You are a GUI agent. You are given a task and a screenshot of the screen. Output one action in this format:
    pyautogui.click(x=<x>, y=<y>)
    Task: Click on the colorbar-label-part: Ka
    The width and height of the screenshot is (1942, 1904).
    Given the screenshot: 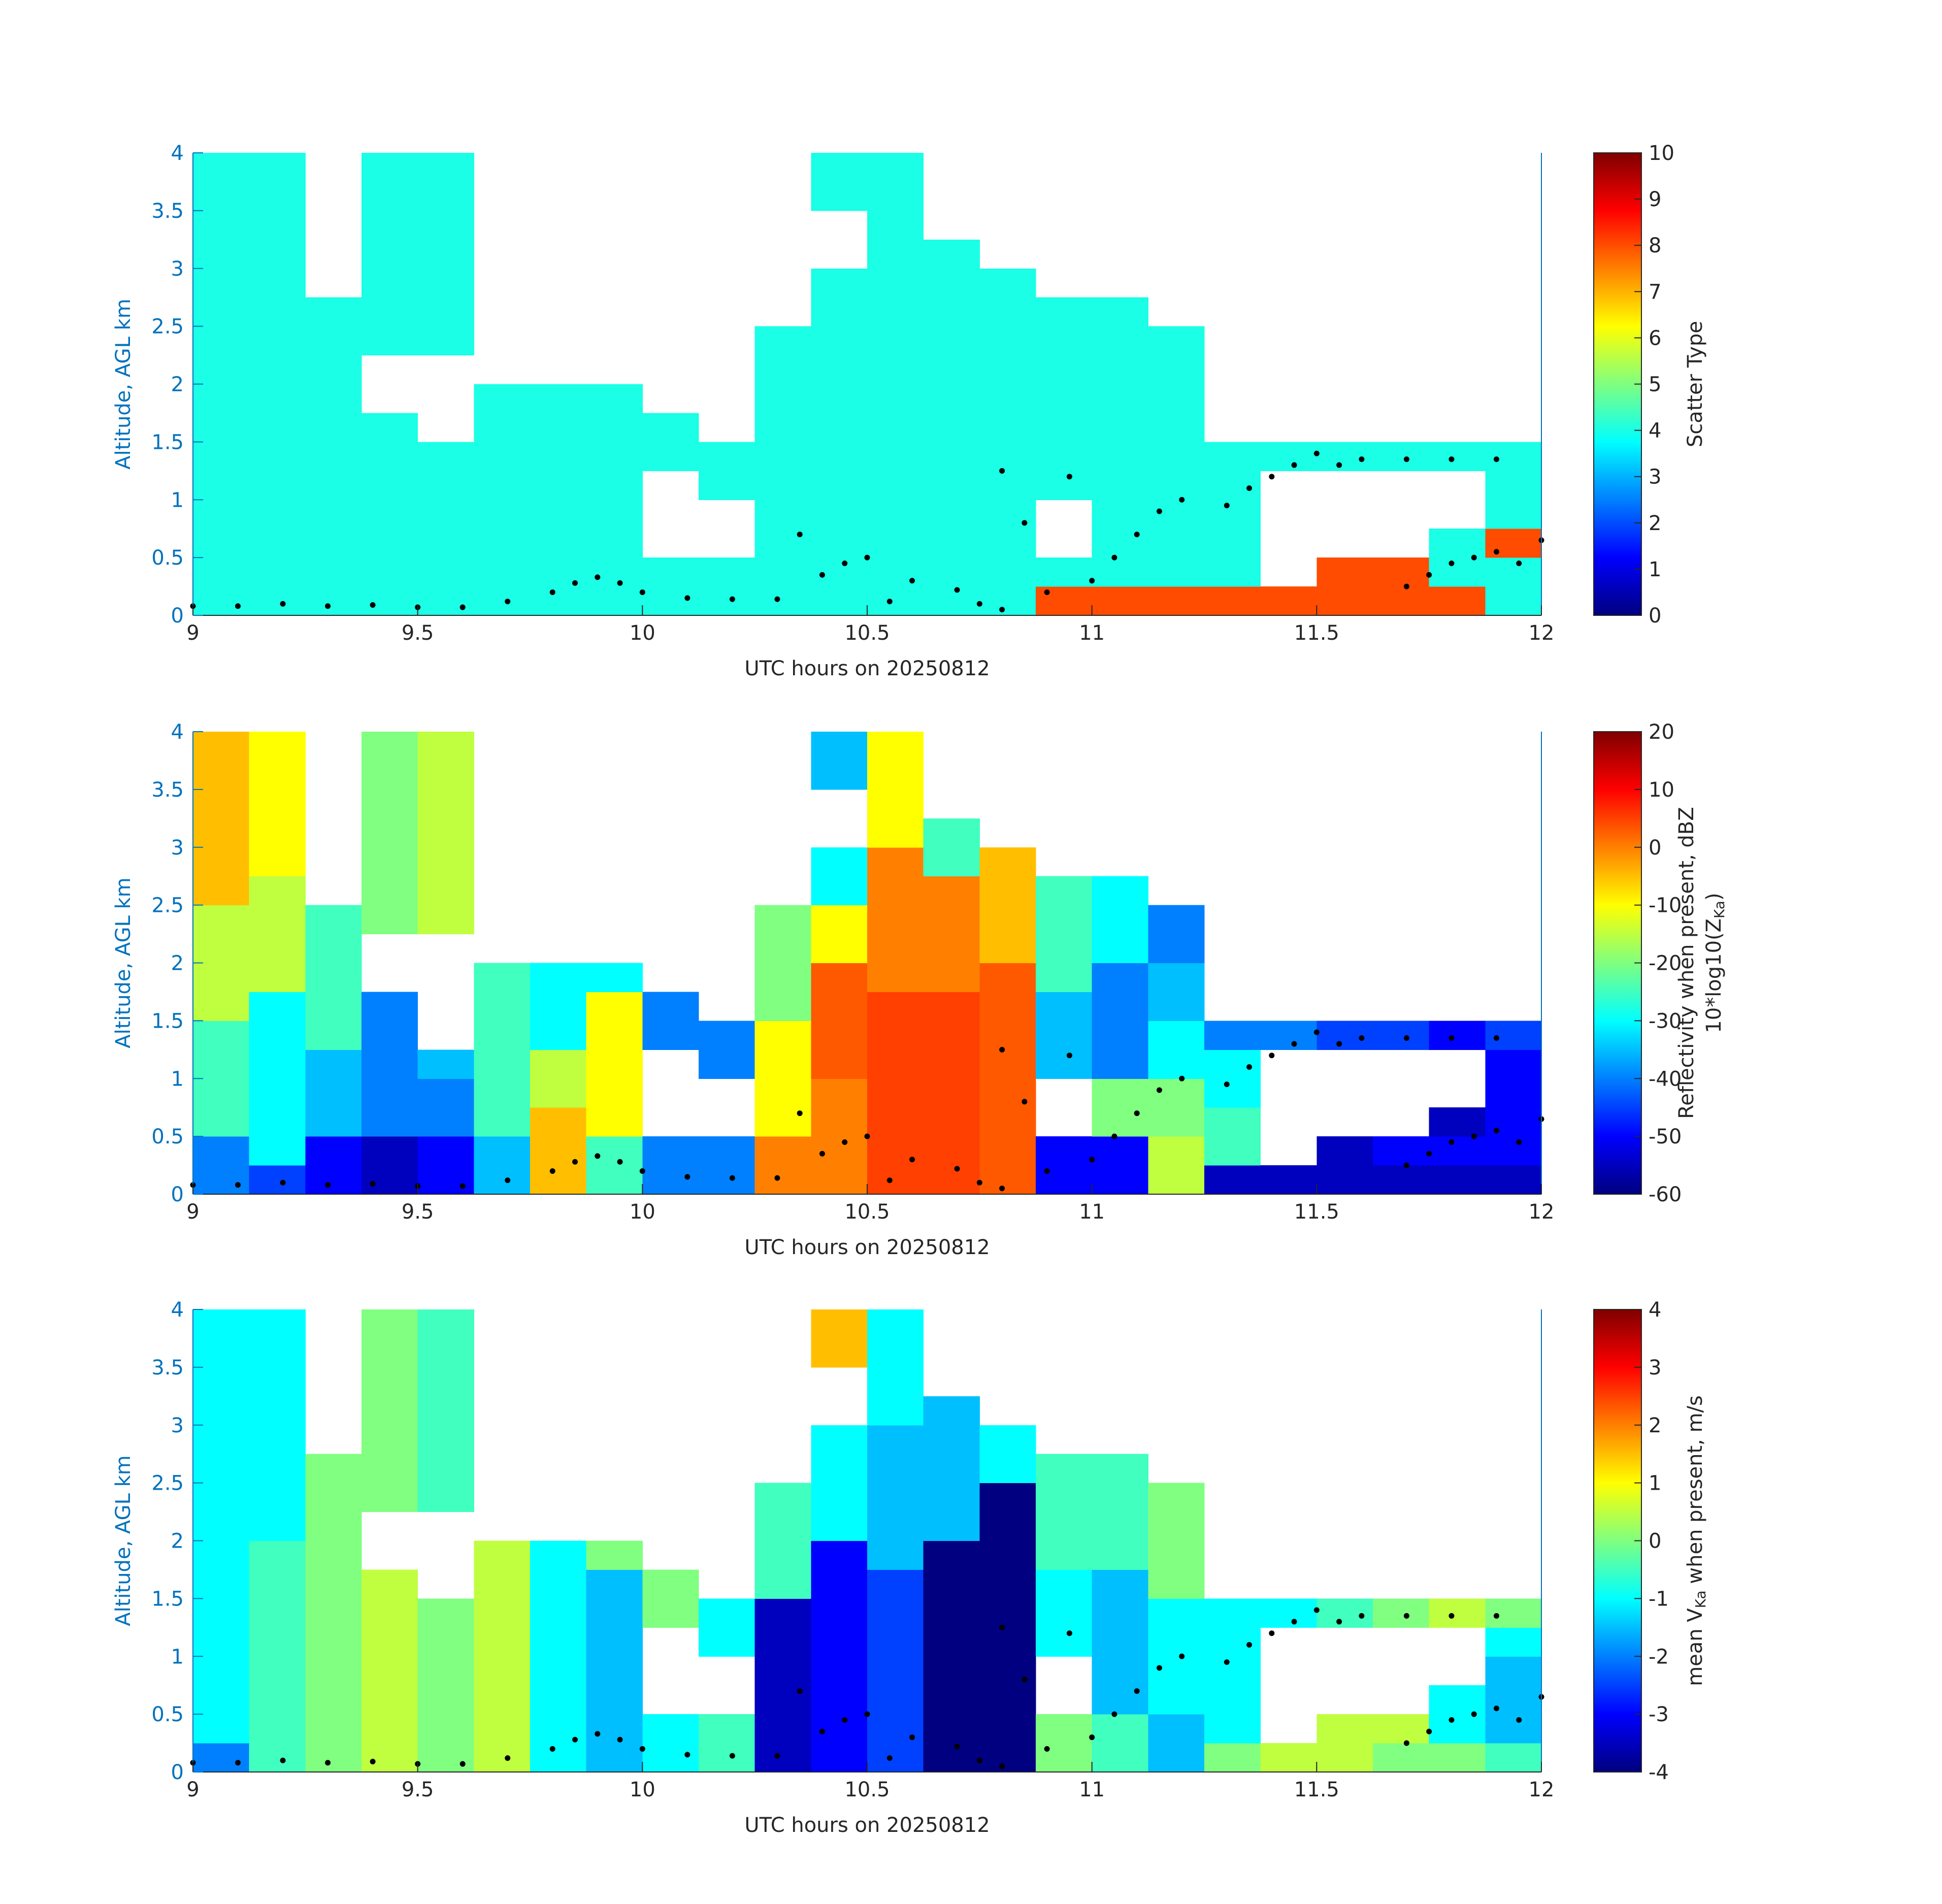 What is the action you would take?
    pyautogui.click(x=1719, y=910)
    